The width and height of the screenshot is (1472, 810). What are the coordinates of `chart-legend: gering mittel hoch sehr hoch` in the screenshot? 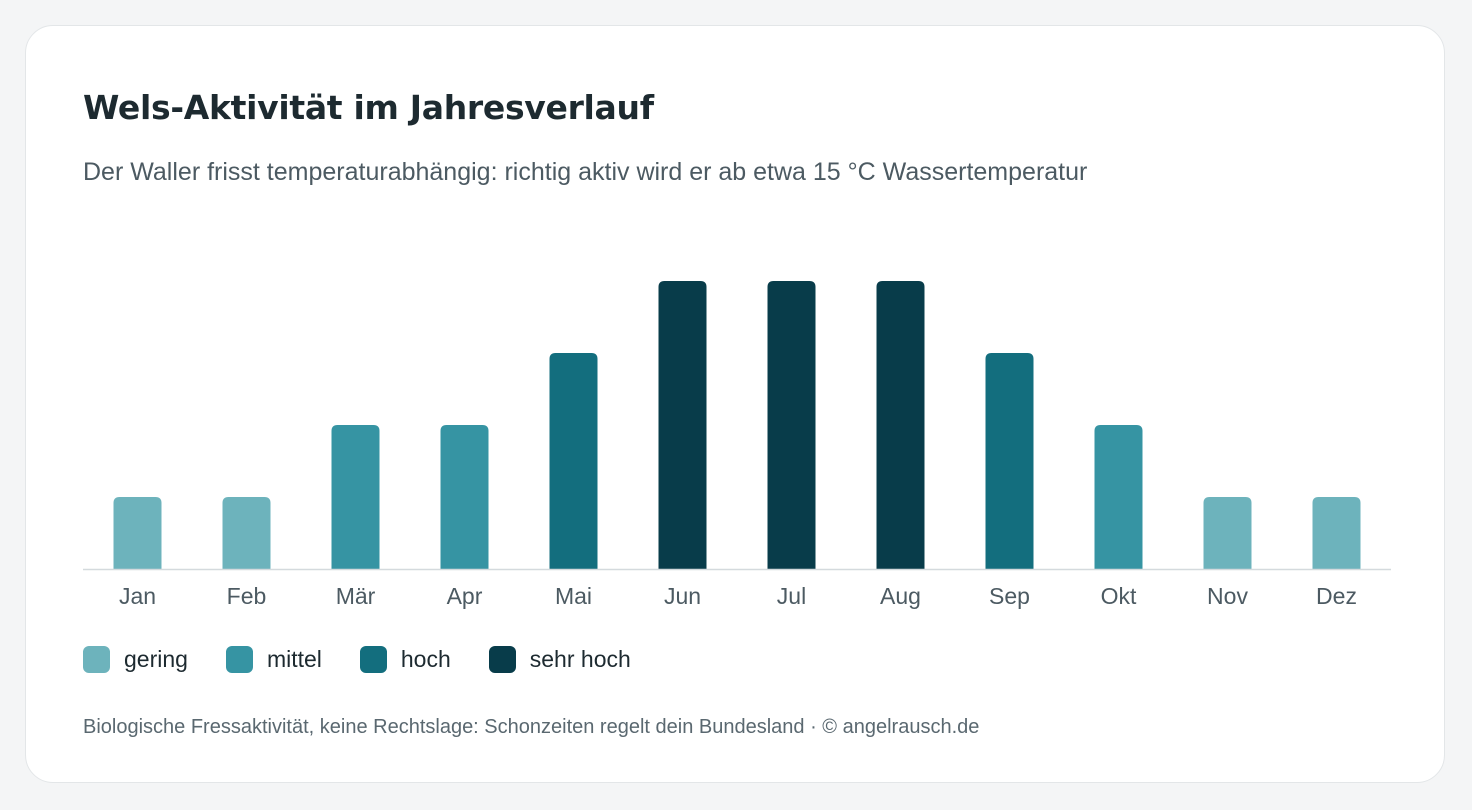 It's located at (357, 659).